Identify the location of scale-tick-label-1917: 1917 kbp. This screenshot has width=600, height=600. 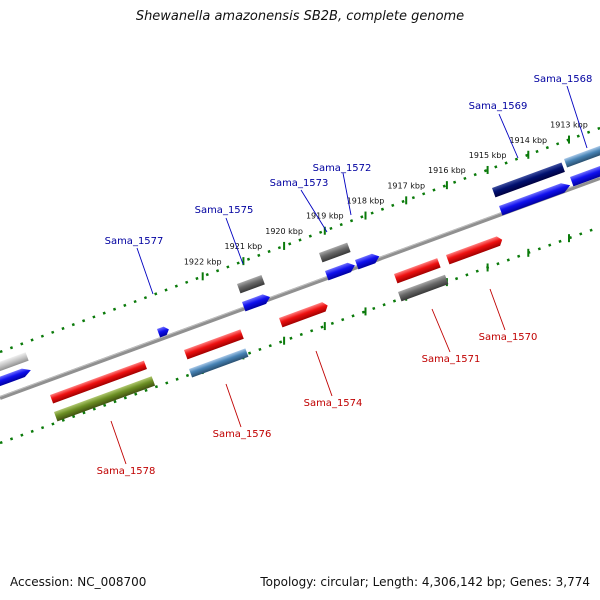
(406, 185).